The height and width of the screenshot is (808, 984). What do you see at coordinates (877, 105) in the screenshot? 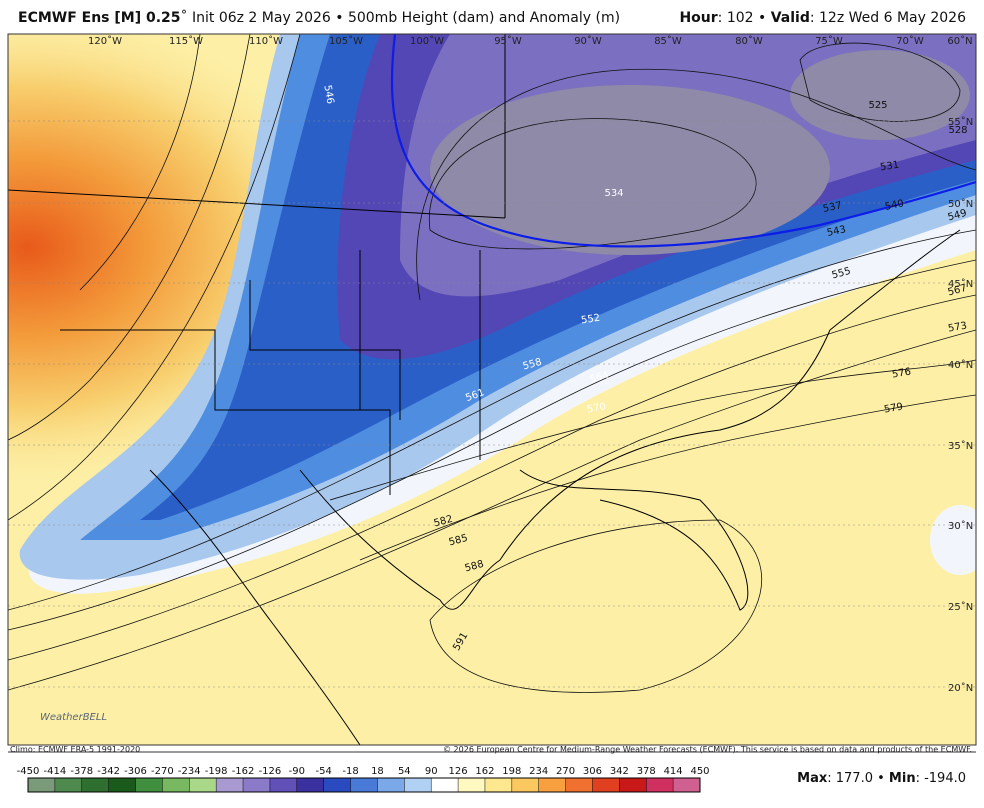
I see `contour-label: 525` at bounding box center [877, 105].